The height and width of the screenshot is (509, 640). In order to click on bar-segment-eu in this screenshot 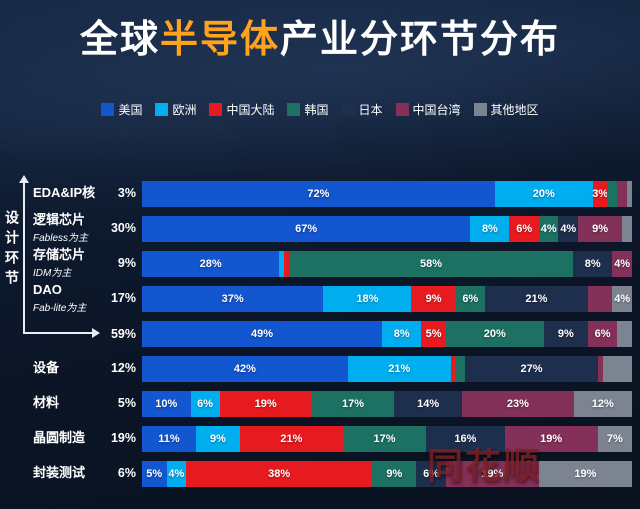, I will do `click(282, 263)`.